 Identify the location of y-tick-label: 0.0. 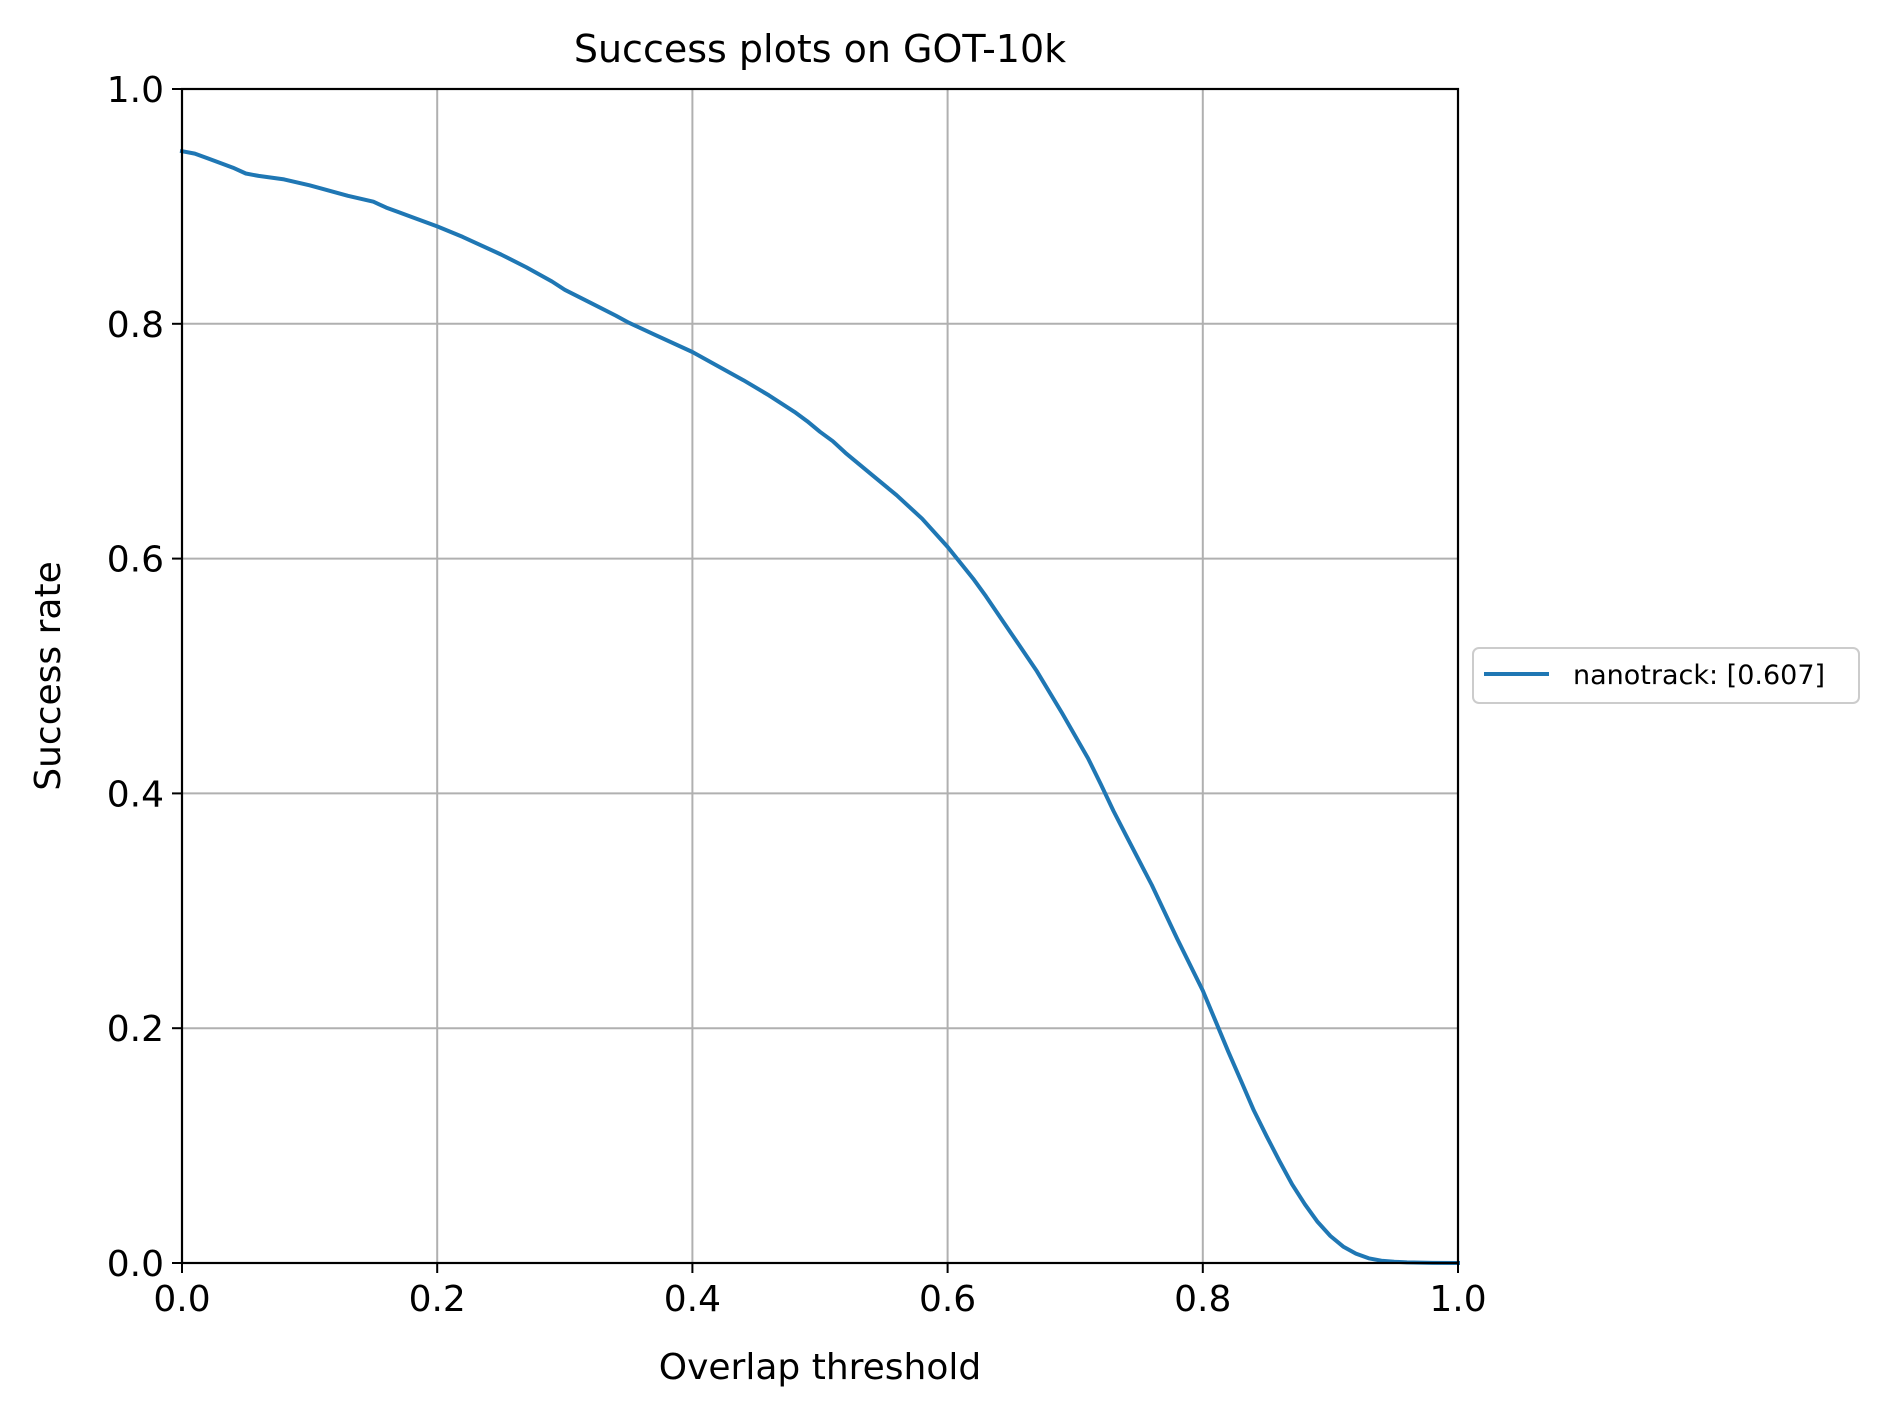
(135, 1264).